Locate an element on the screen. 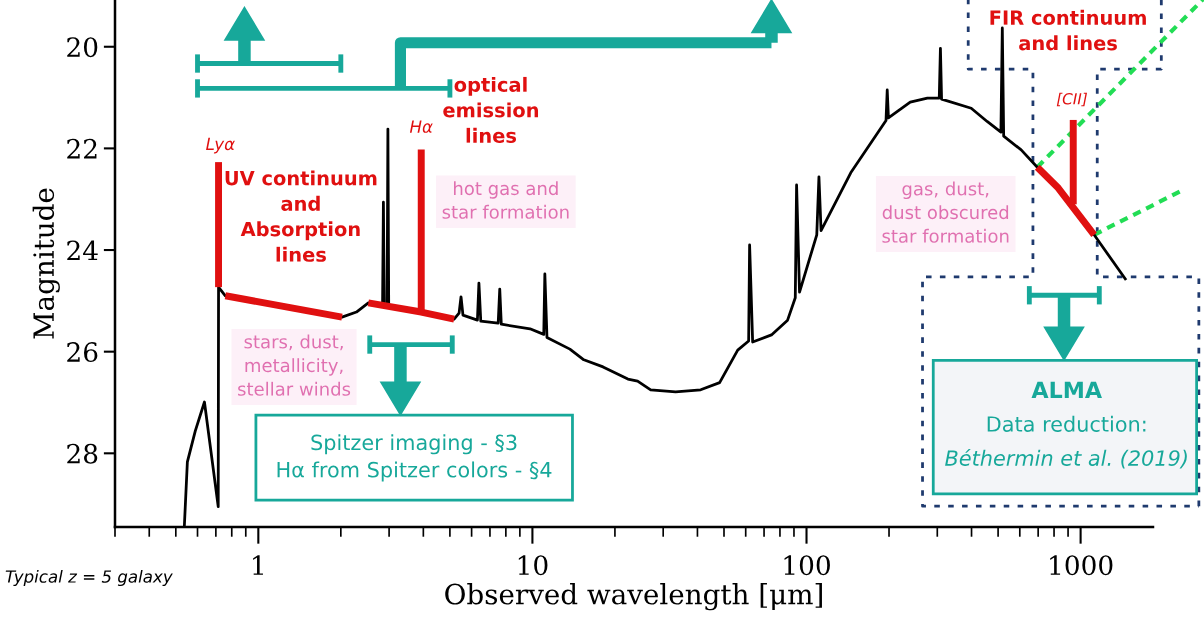 The image size is (1204, 621). annotation: Spitzer imaging - §3 Hα from Spitzer colors - §4 is located at coordinates (414, 458).